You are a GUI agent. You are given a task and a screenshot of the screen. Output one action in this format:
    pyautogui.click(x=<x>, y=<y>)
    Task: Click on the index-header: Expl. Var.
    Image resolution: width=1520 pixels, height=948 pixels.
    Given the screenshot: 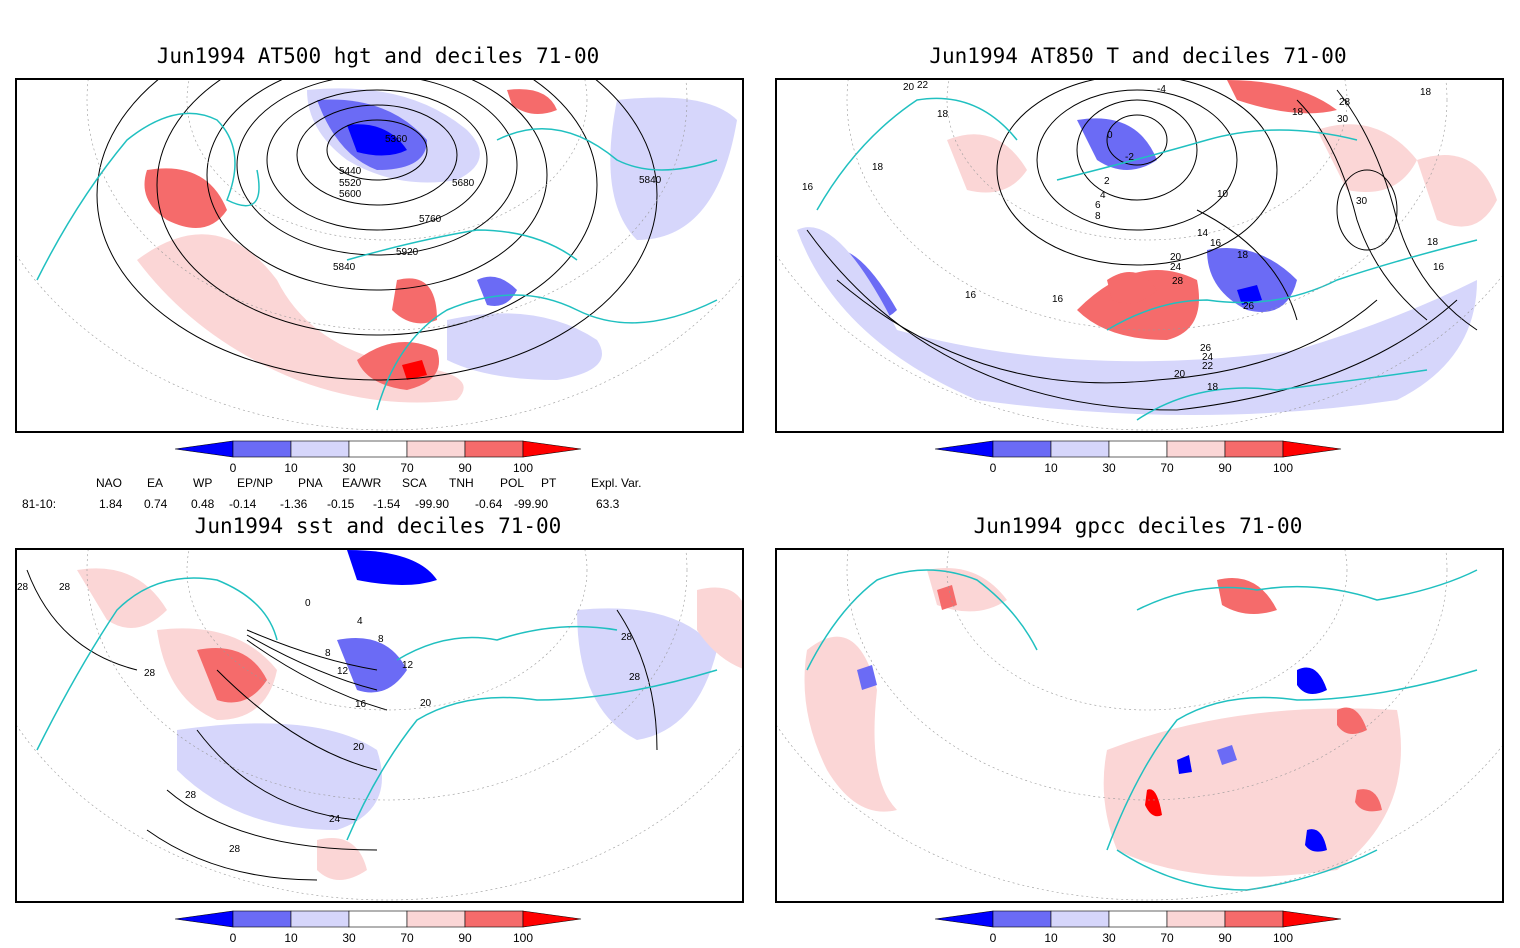 What is the action you would take?
    pyautogui.click(x=616, y=483)
    